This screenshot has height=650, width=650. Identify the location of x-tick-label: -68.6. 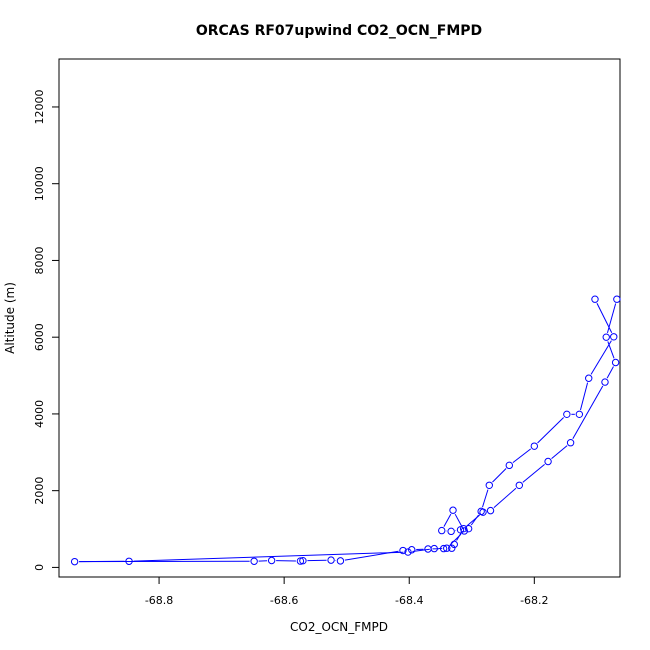
(284, 600).